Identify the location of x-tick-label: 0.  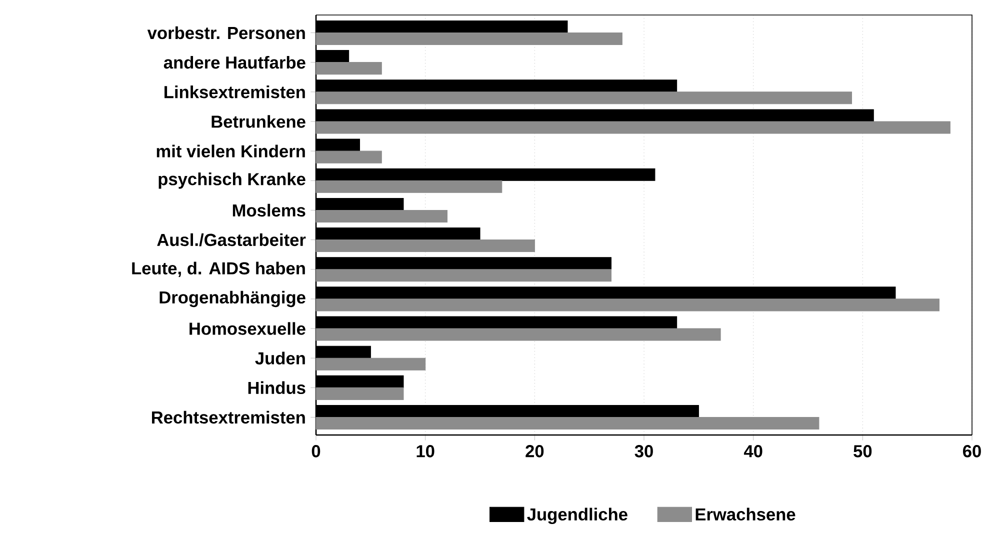
(316, 451).